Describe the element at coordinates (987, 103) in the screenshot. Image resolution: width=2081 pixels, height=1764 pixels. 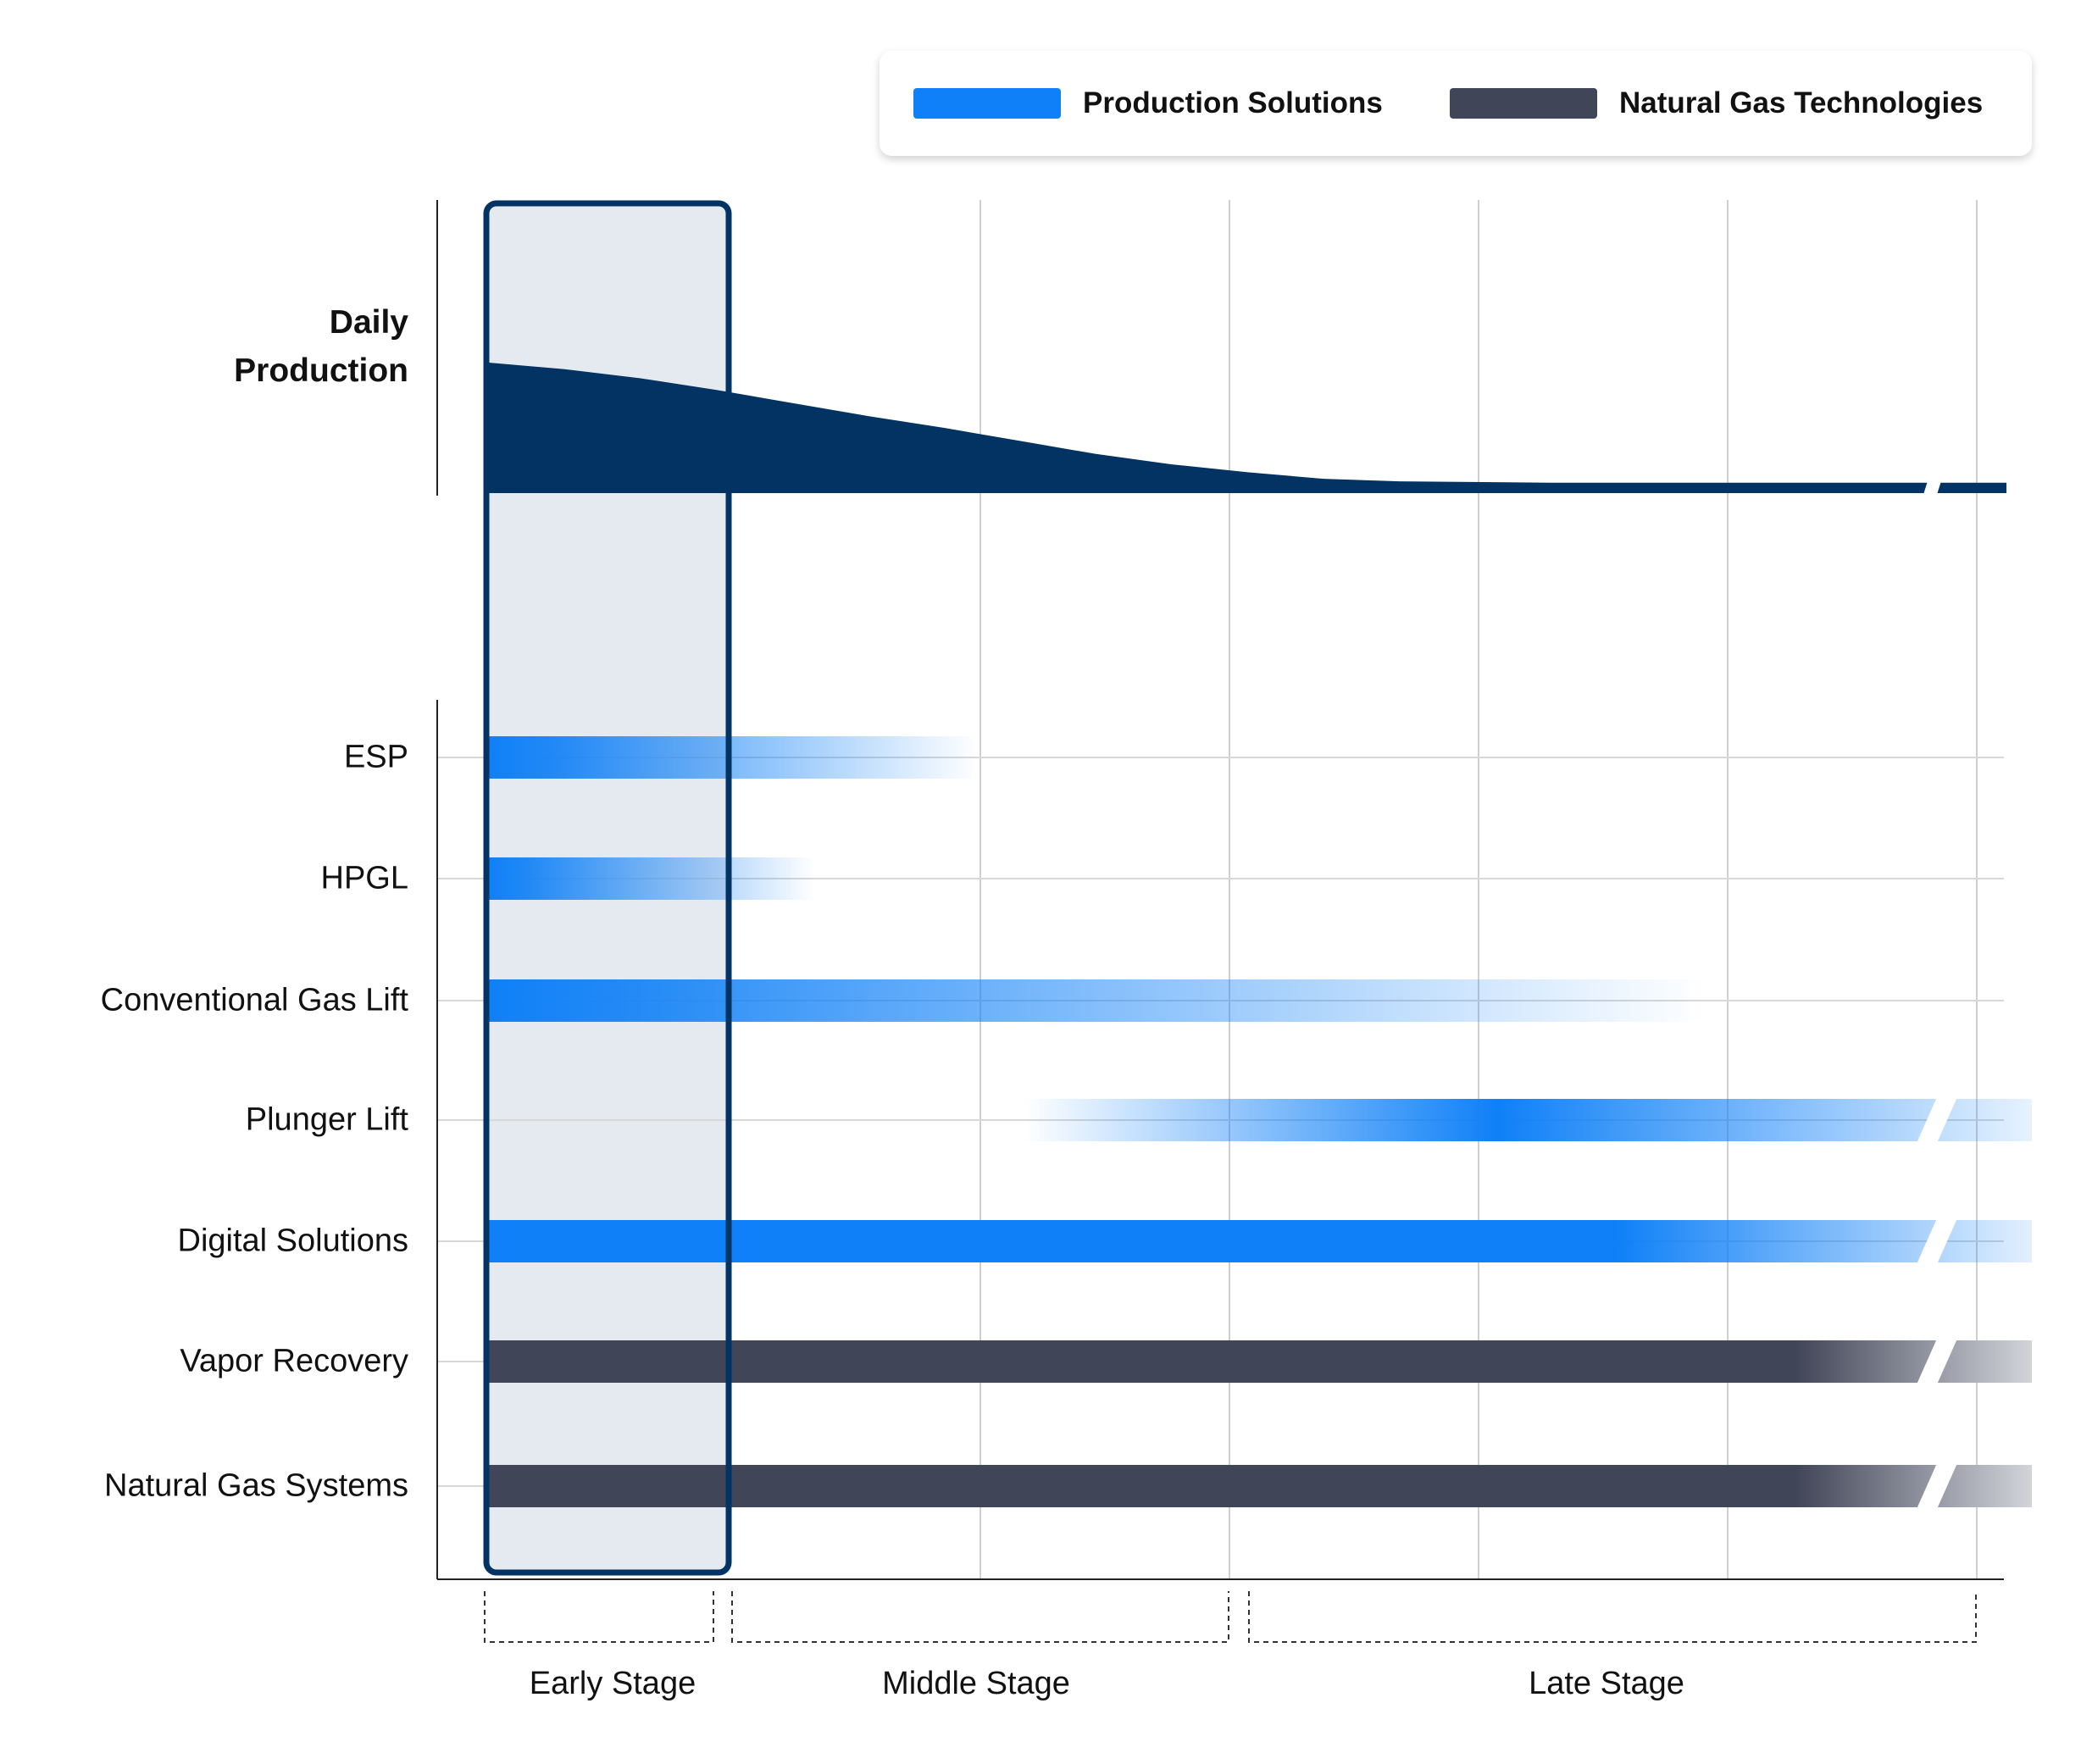
I see `legend-swatch-production-solutions` at that location.